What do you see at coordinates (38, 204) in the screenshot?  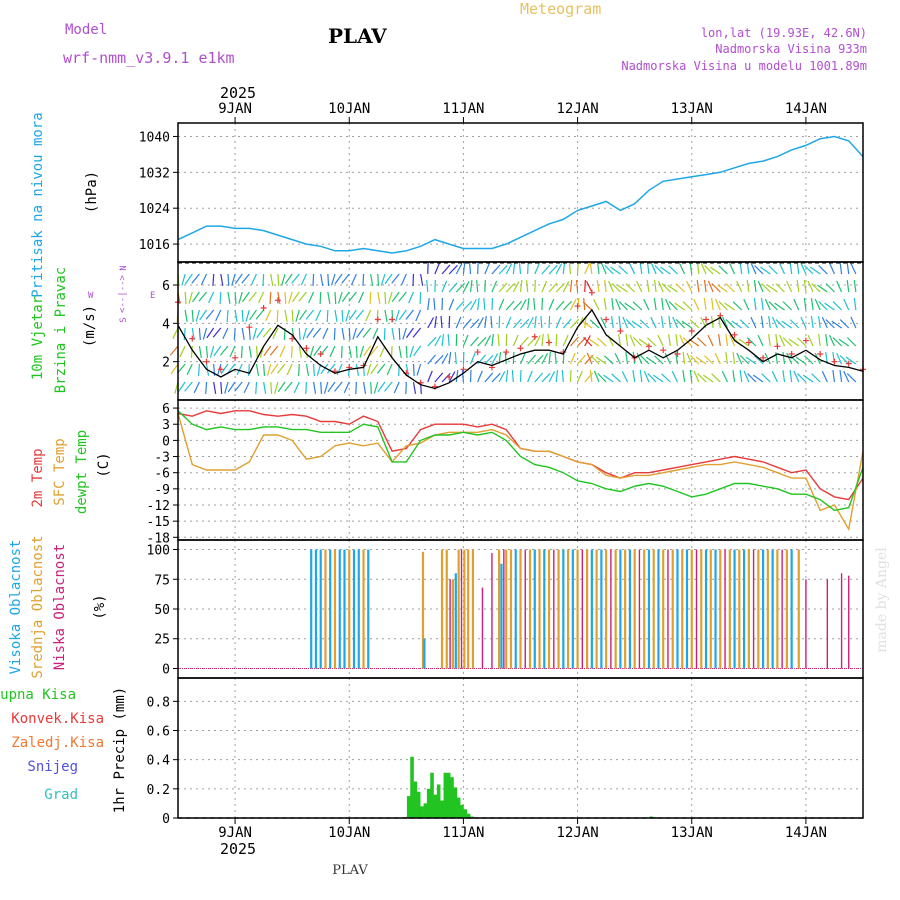 I see `pressure-title: Pritisak na nivou mora` at bounding box center [38, 204].